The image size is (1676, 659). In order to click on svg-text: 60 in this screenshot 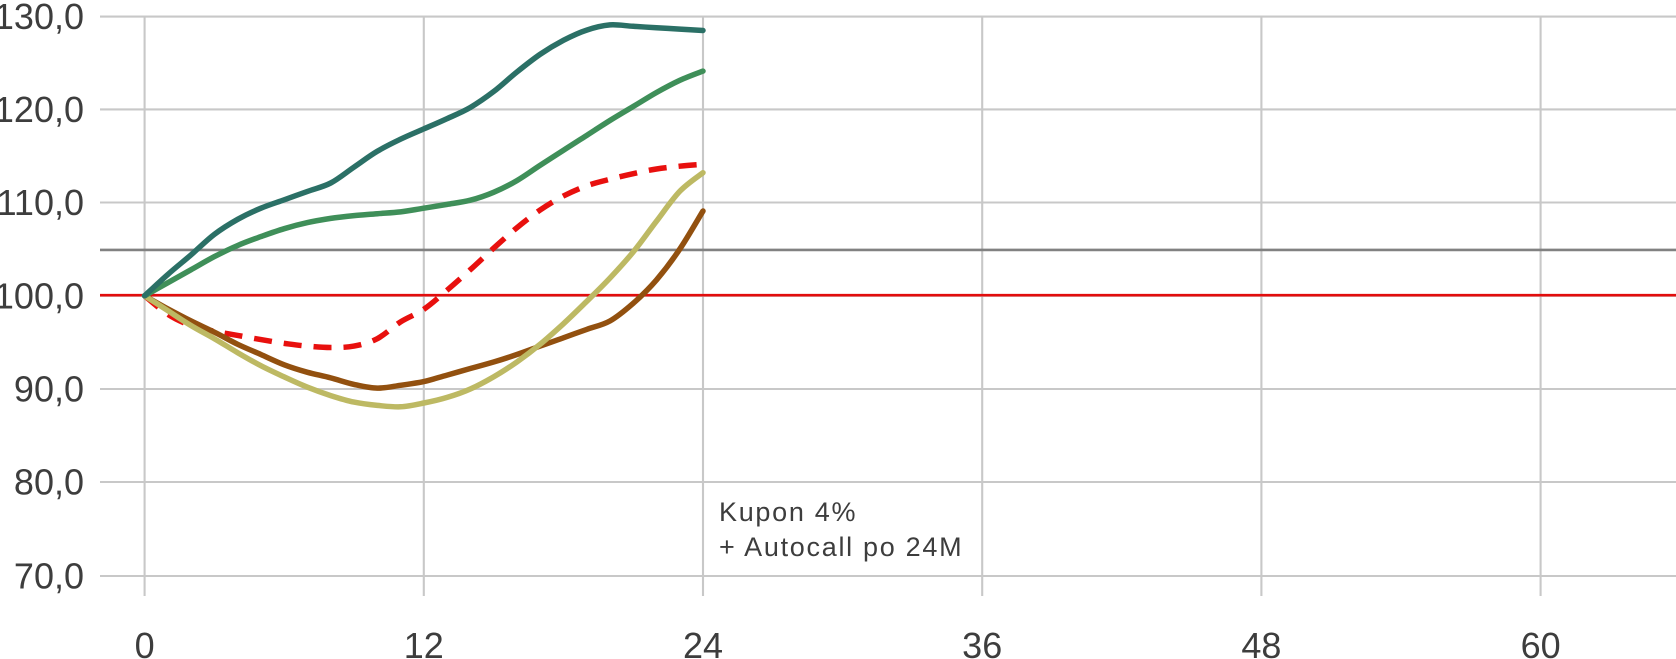, I will do `click(1541, 642)`.